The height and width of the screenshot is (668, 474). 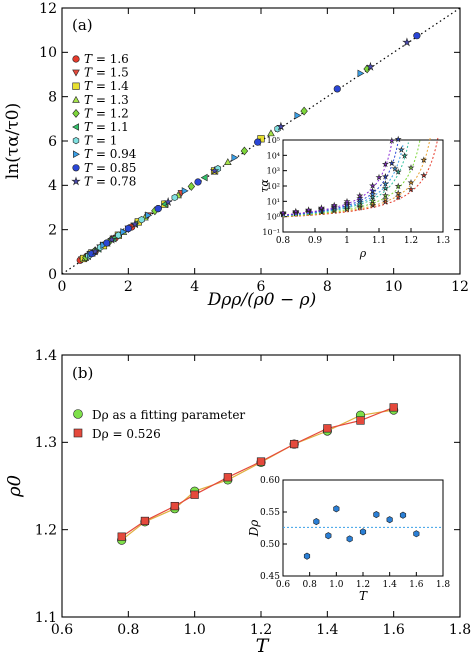 What do you see at coordinates (195, 630) in the screenshot?
I see `panel-b-x-tick-label: 1.0` at bounding box center [195, 630].